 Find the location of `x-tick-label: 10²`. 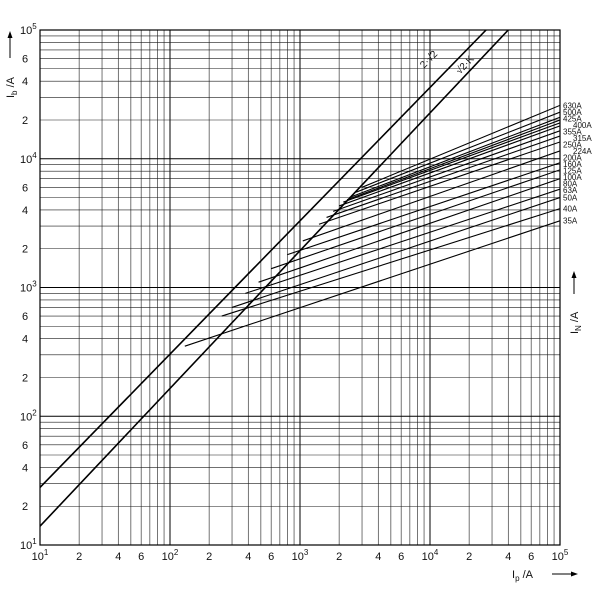

x-tick-label: 10² is located at coordinates (170, 555).